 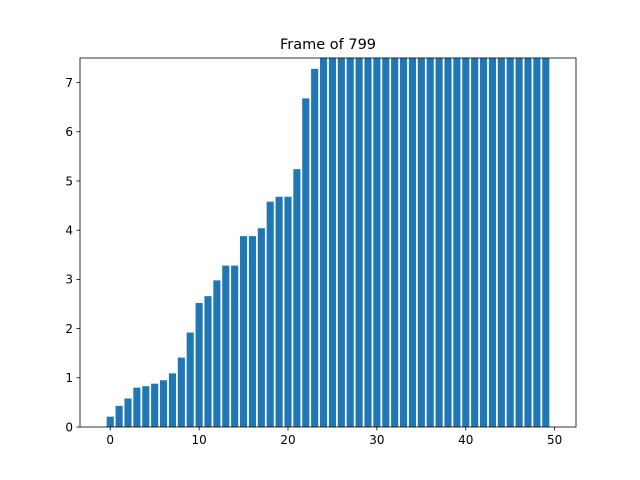 What do you see at coordinates (376, 440) in the screenshot?
I see `x-tick-label: 30` at bounding box center [376, 440].